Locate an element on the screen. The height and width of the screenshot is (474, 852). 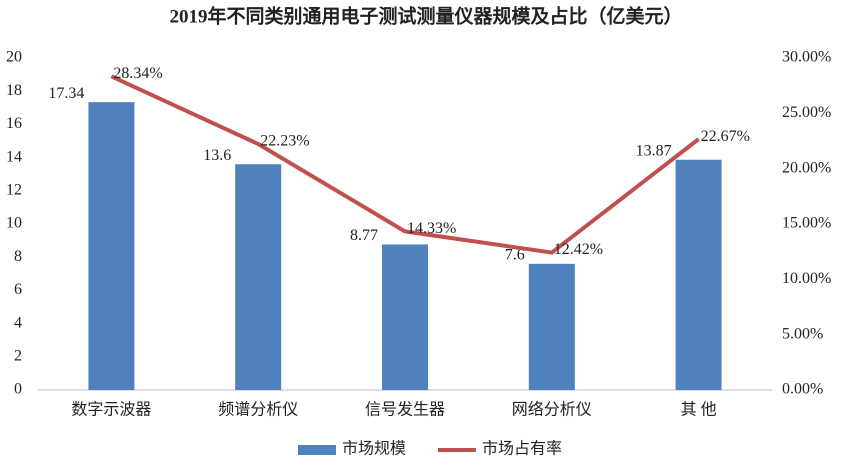
y-tick-label: 16 is located at coordinates (14, 123).